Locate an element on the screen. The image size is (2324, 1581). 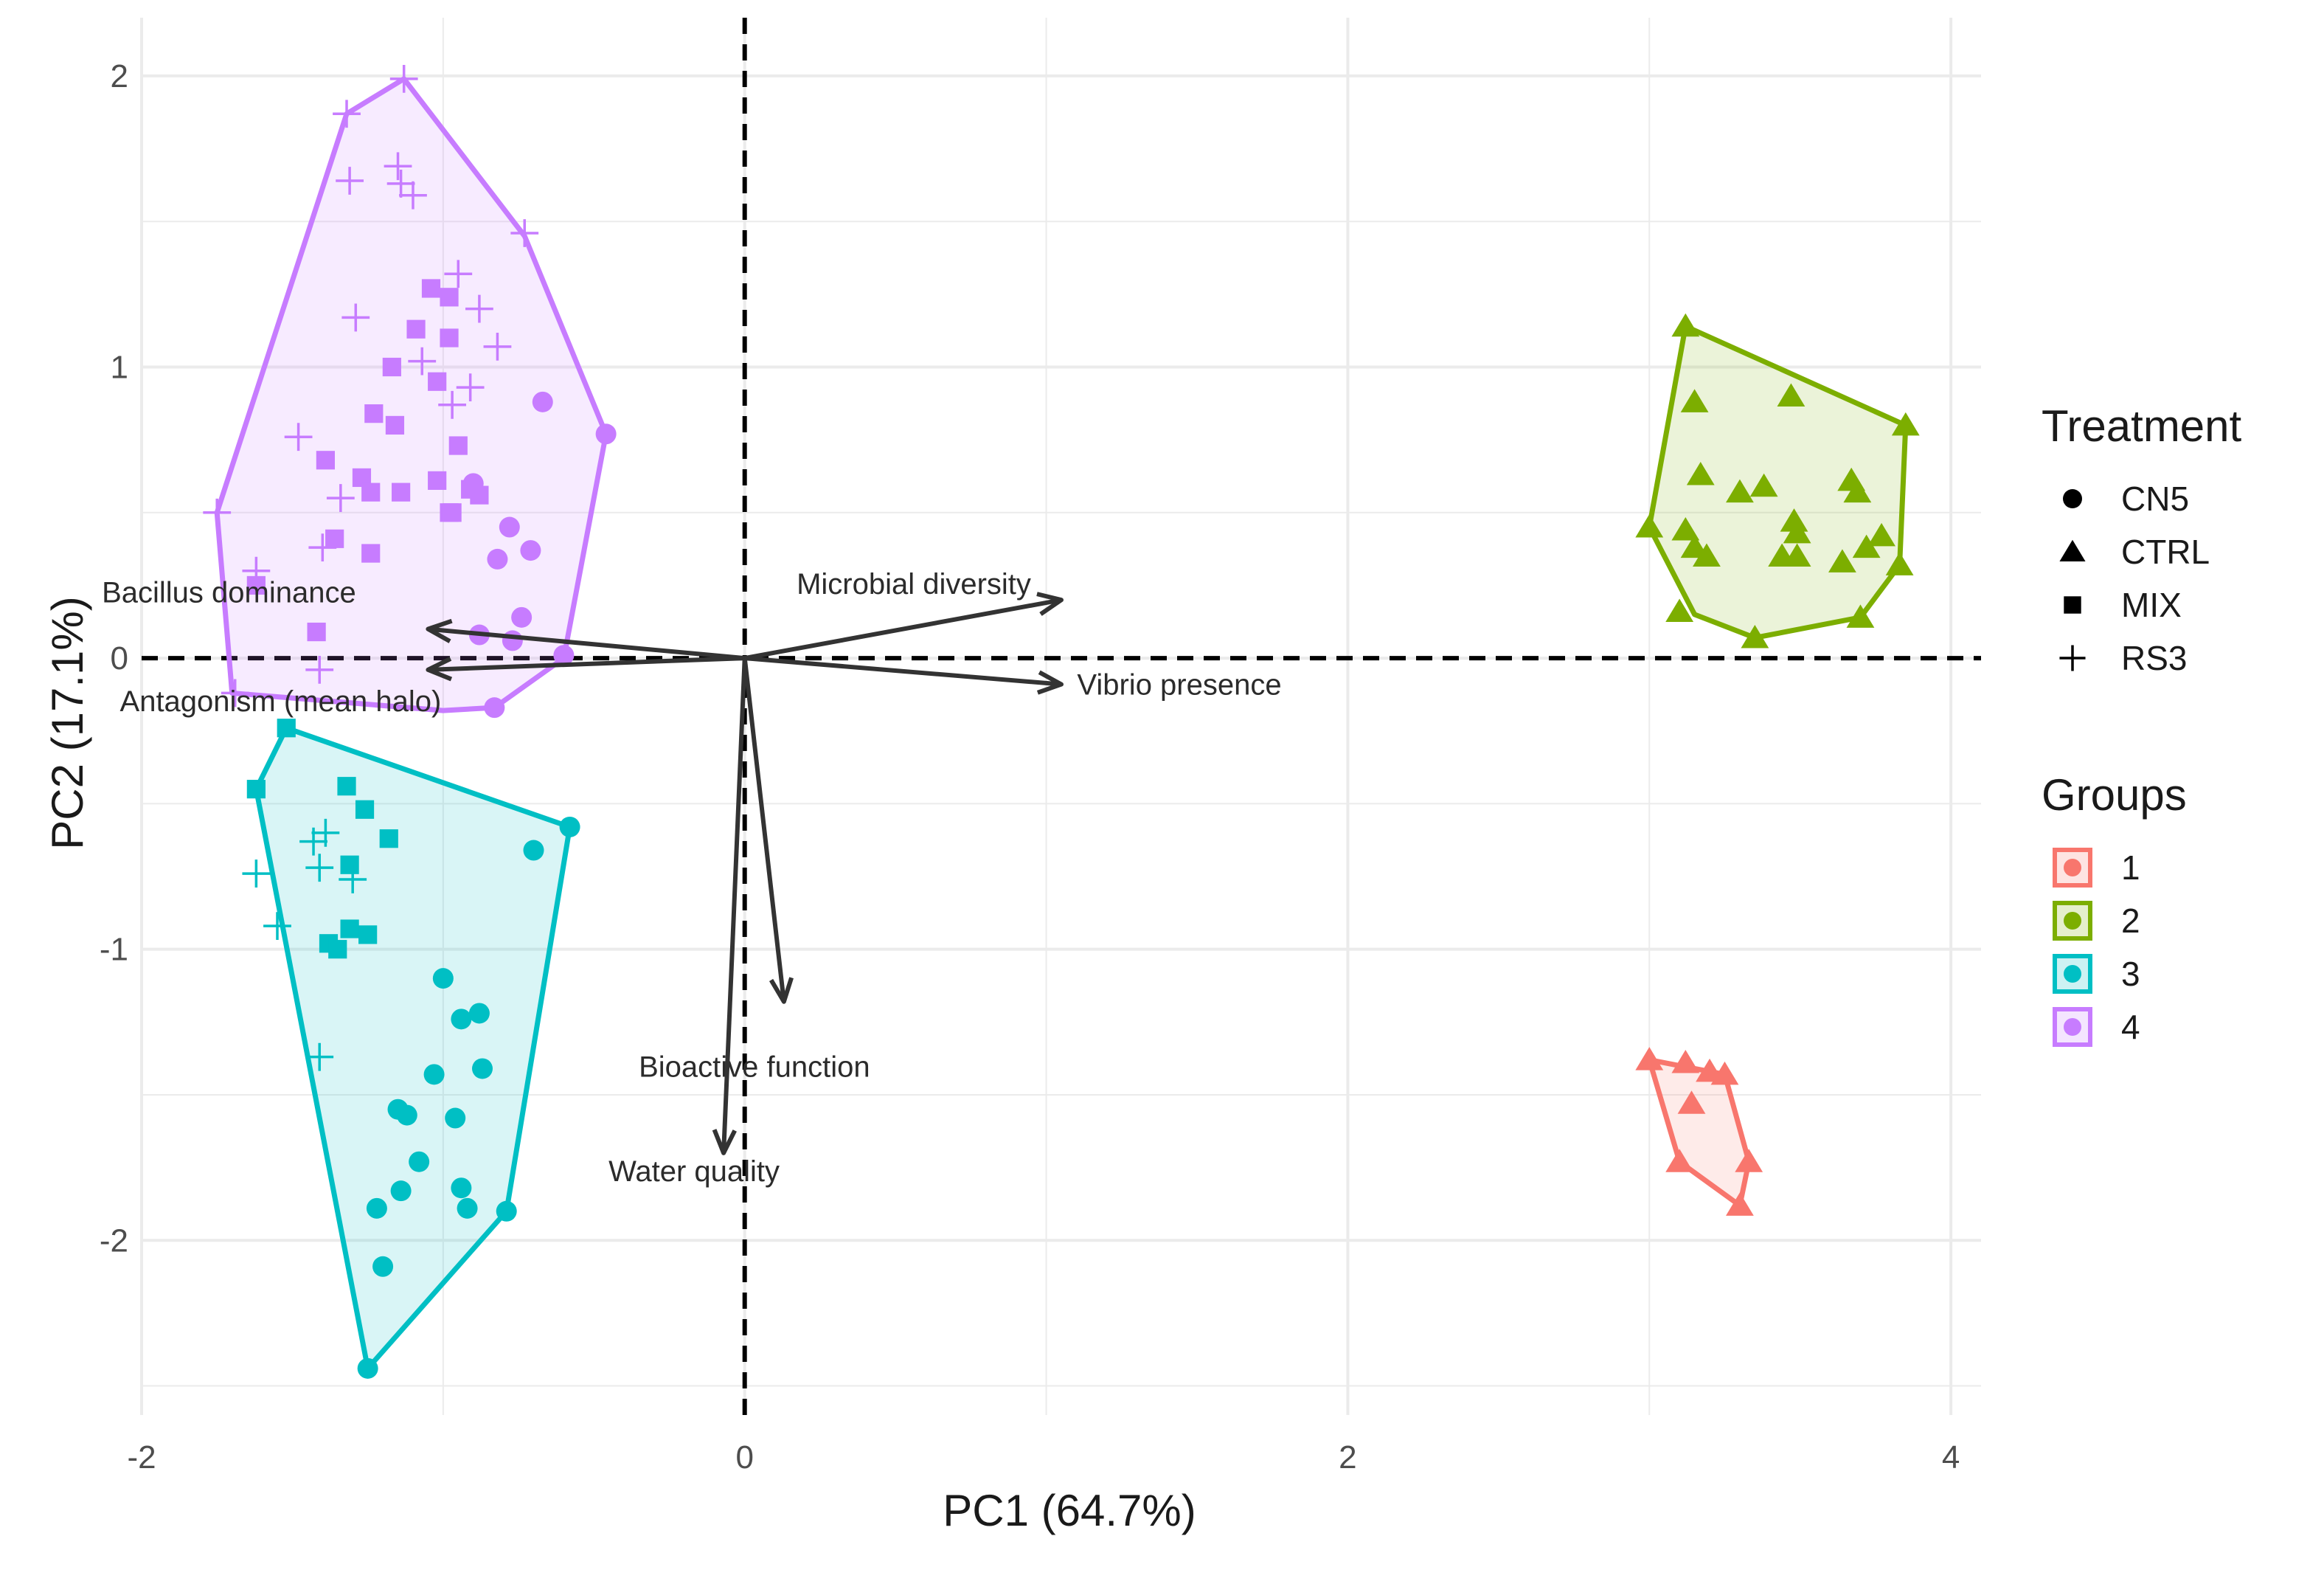
legend-group-items: 1 2 3 4 is located at coordinates (2096, 947).